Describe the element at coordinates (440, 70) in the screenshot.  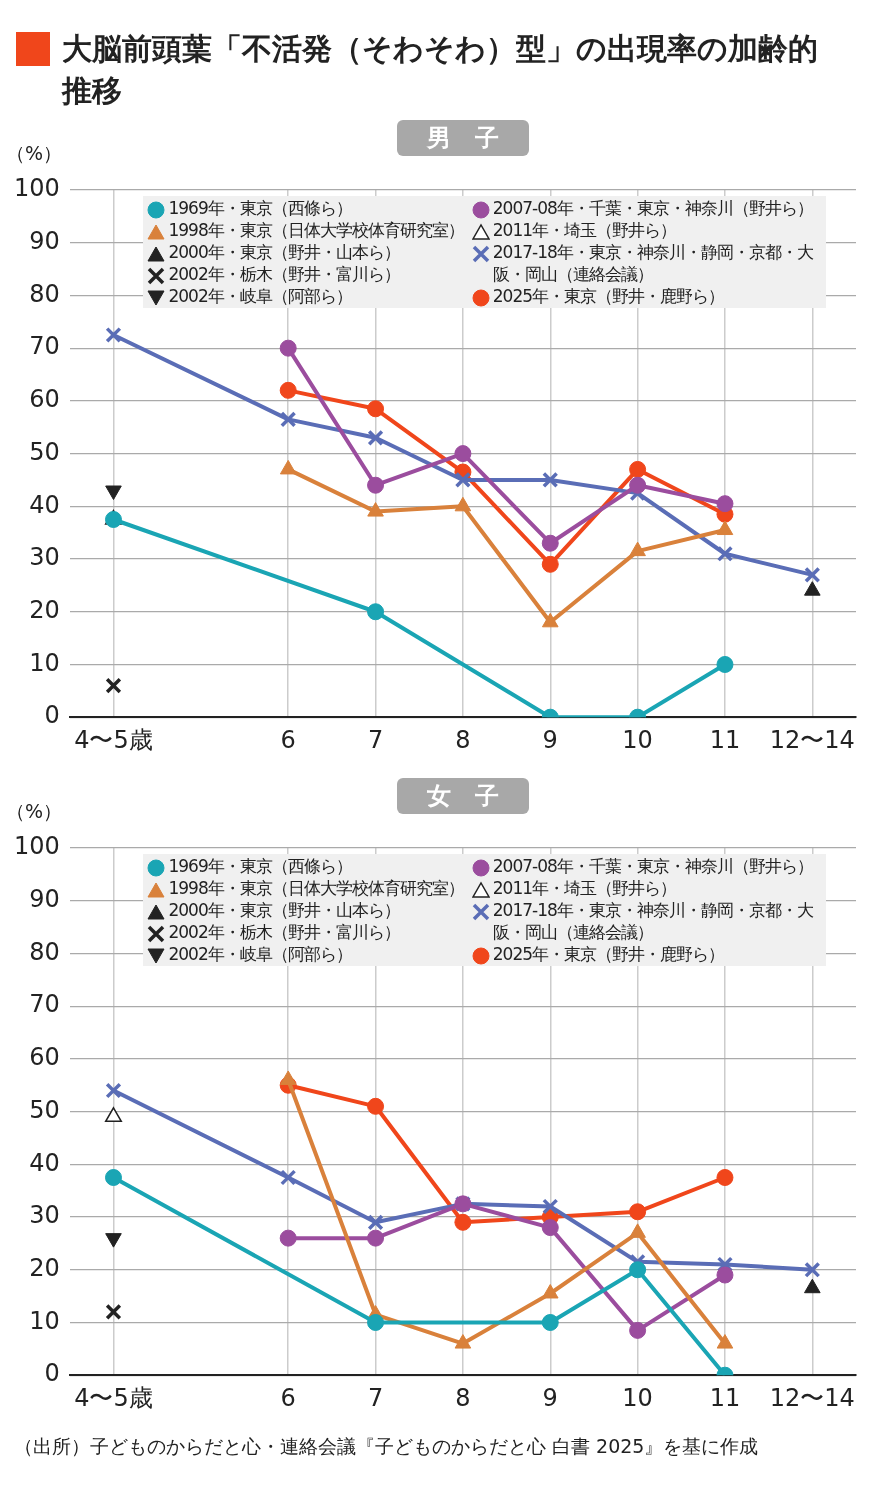
I see `chart-title: 大脳前頭葉「不活発（そわそわ）型」の出現率の加齢的推移` at that location.